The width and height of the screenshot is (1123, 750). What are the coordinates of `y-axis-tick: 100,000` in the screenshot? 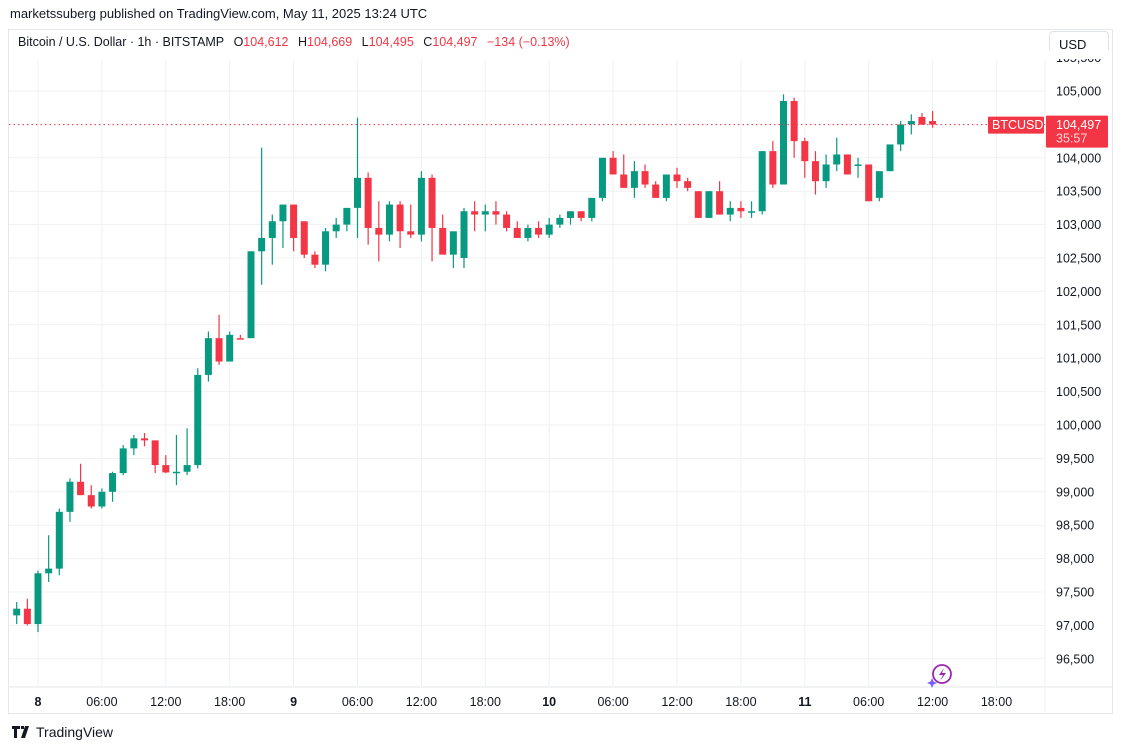 It's located at (1078, 426).